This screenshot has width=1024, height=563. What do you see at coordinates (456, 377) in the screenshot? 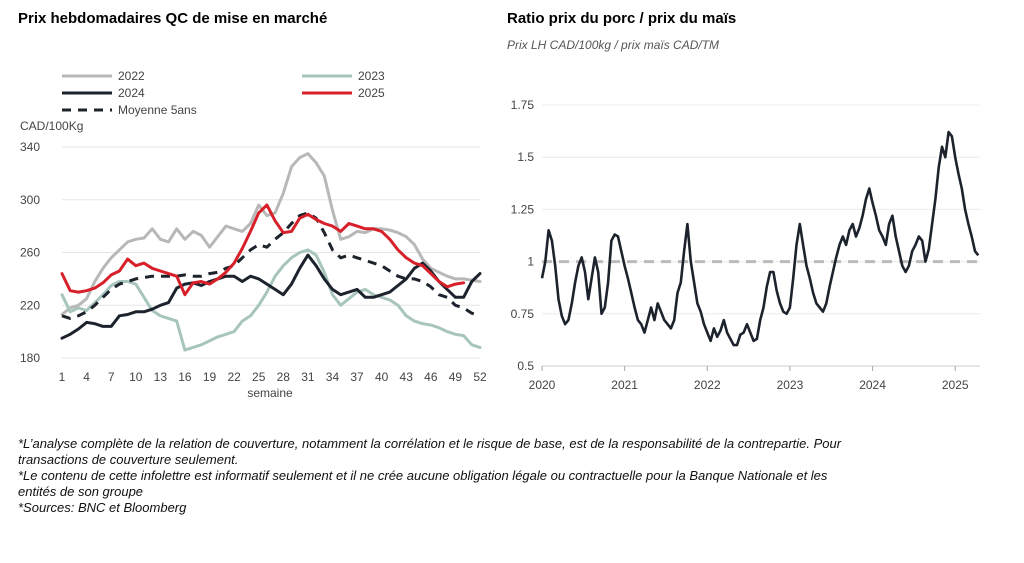
I see `x-tick-label: 49` at bounding box center [456, 377].